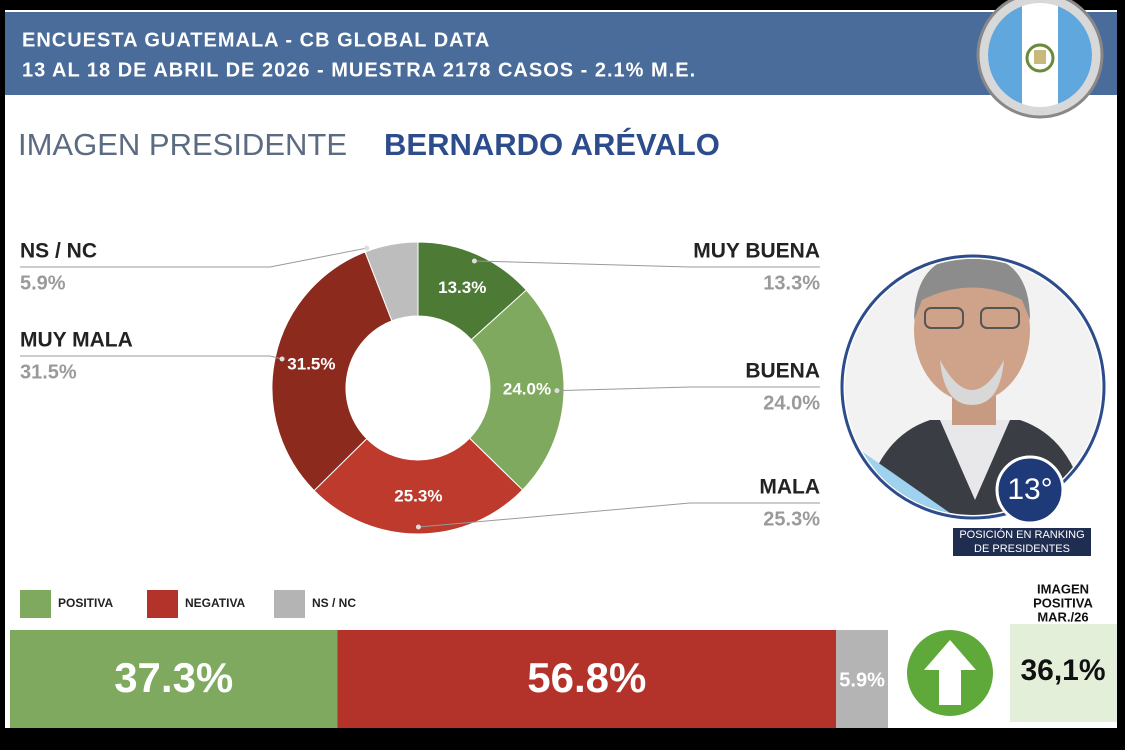  I want to click on slice-label: 13.3%, so click(462, 287).